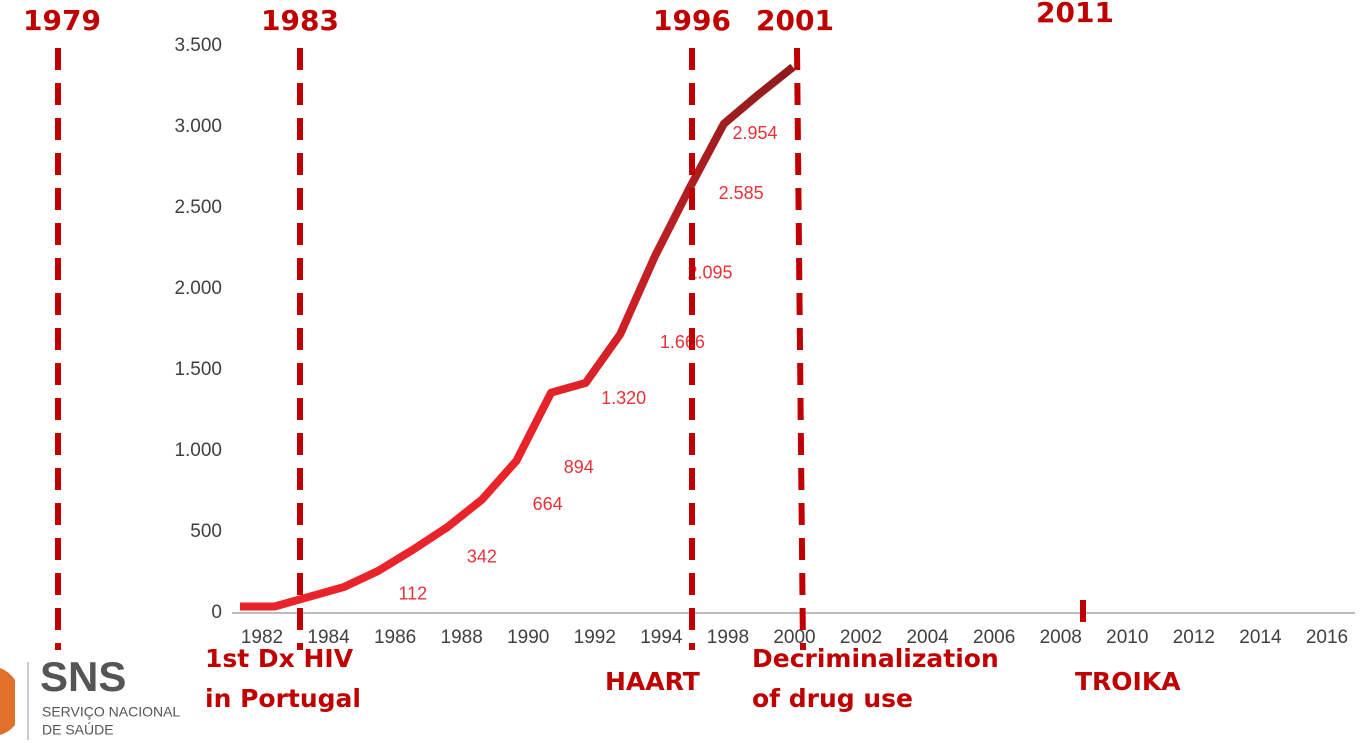 The height and width of the screenshot is (743, 1363). I want to click on y-tick-label: 500, so click(206, 531).